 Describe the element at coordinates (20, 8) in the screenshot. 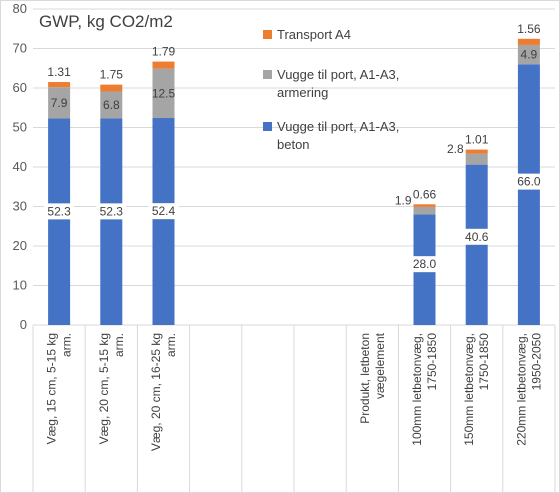

I see `y-tick-label: 80` at that location.